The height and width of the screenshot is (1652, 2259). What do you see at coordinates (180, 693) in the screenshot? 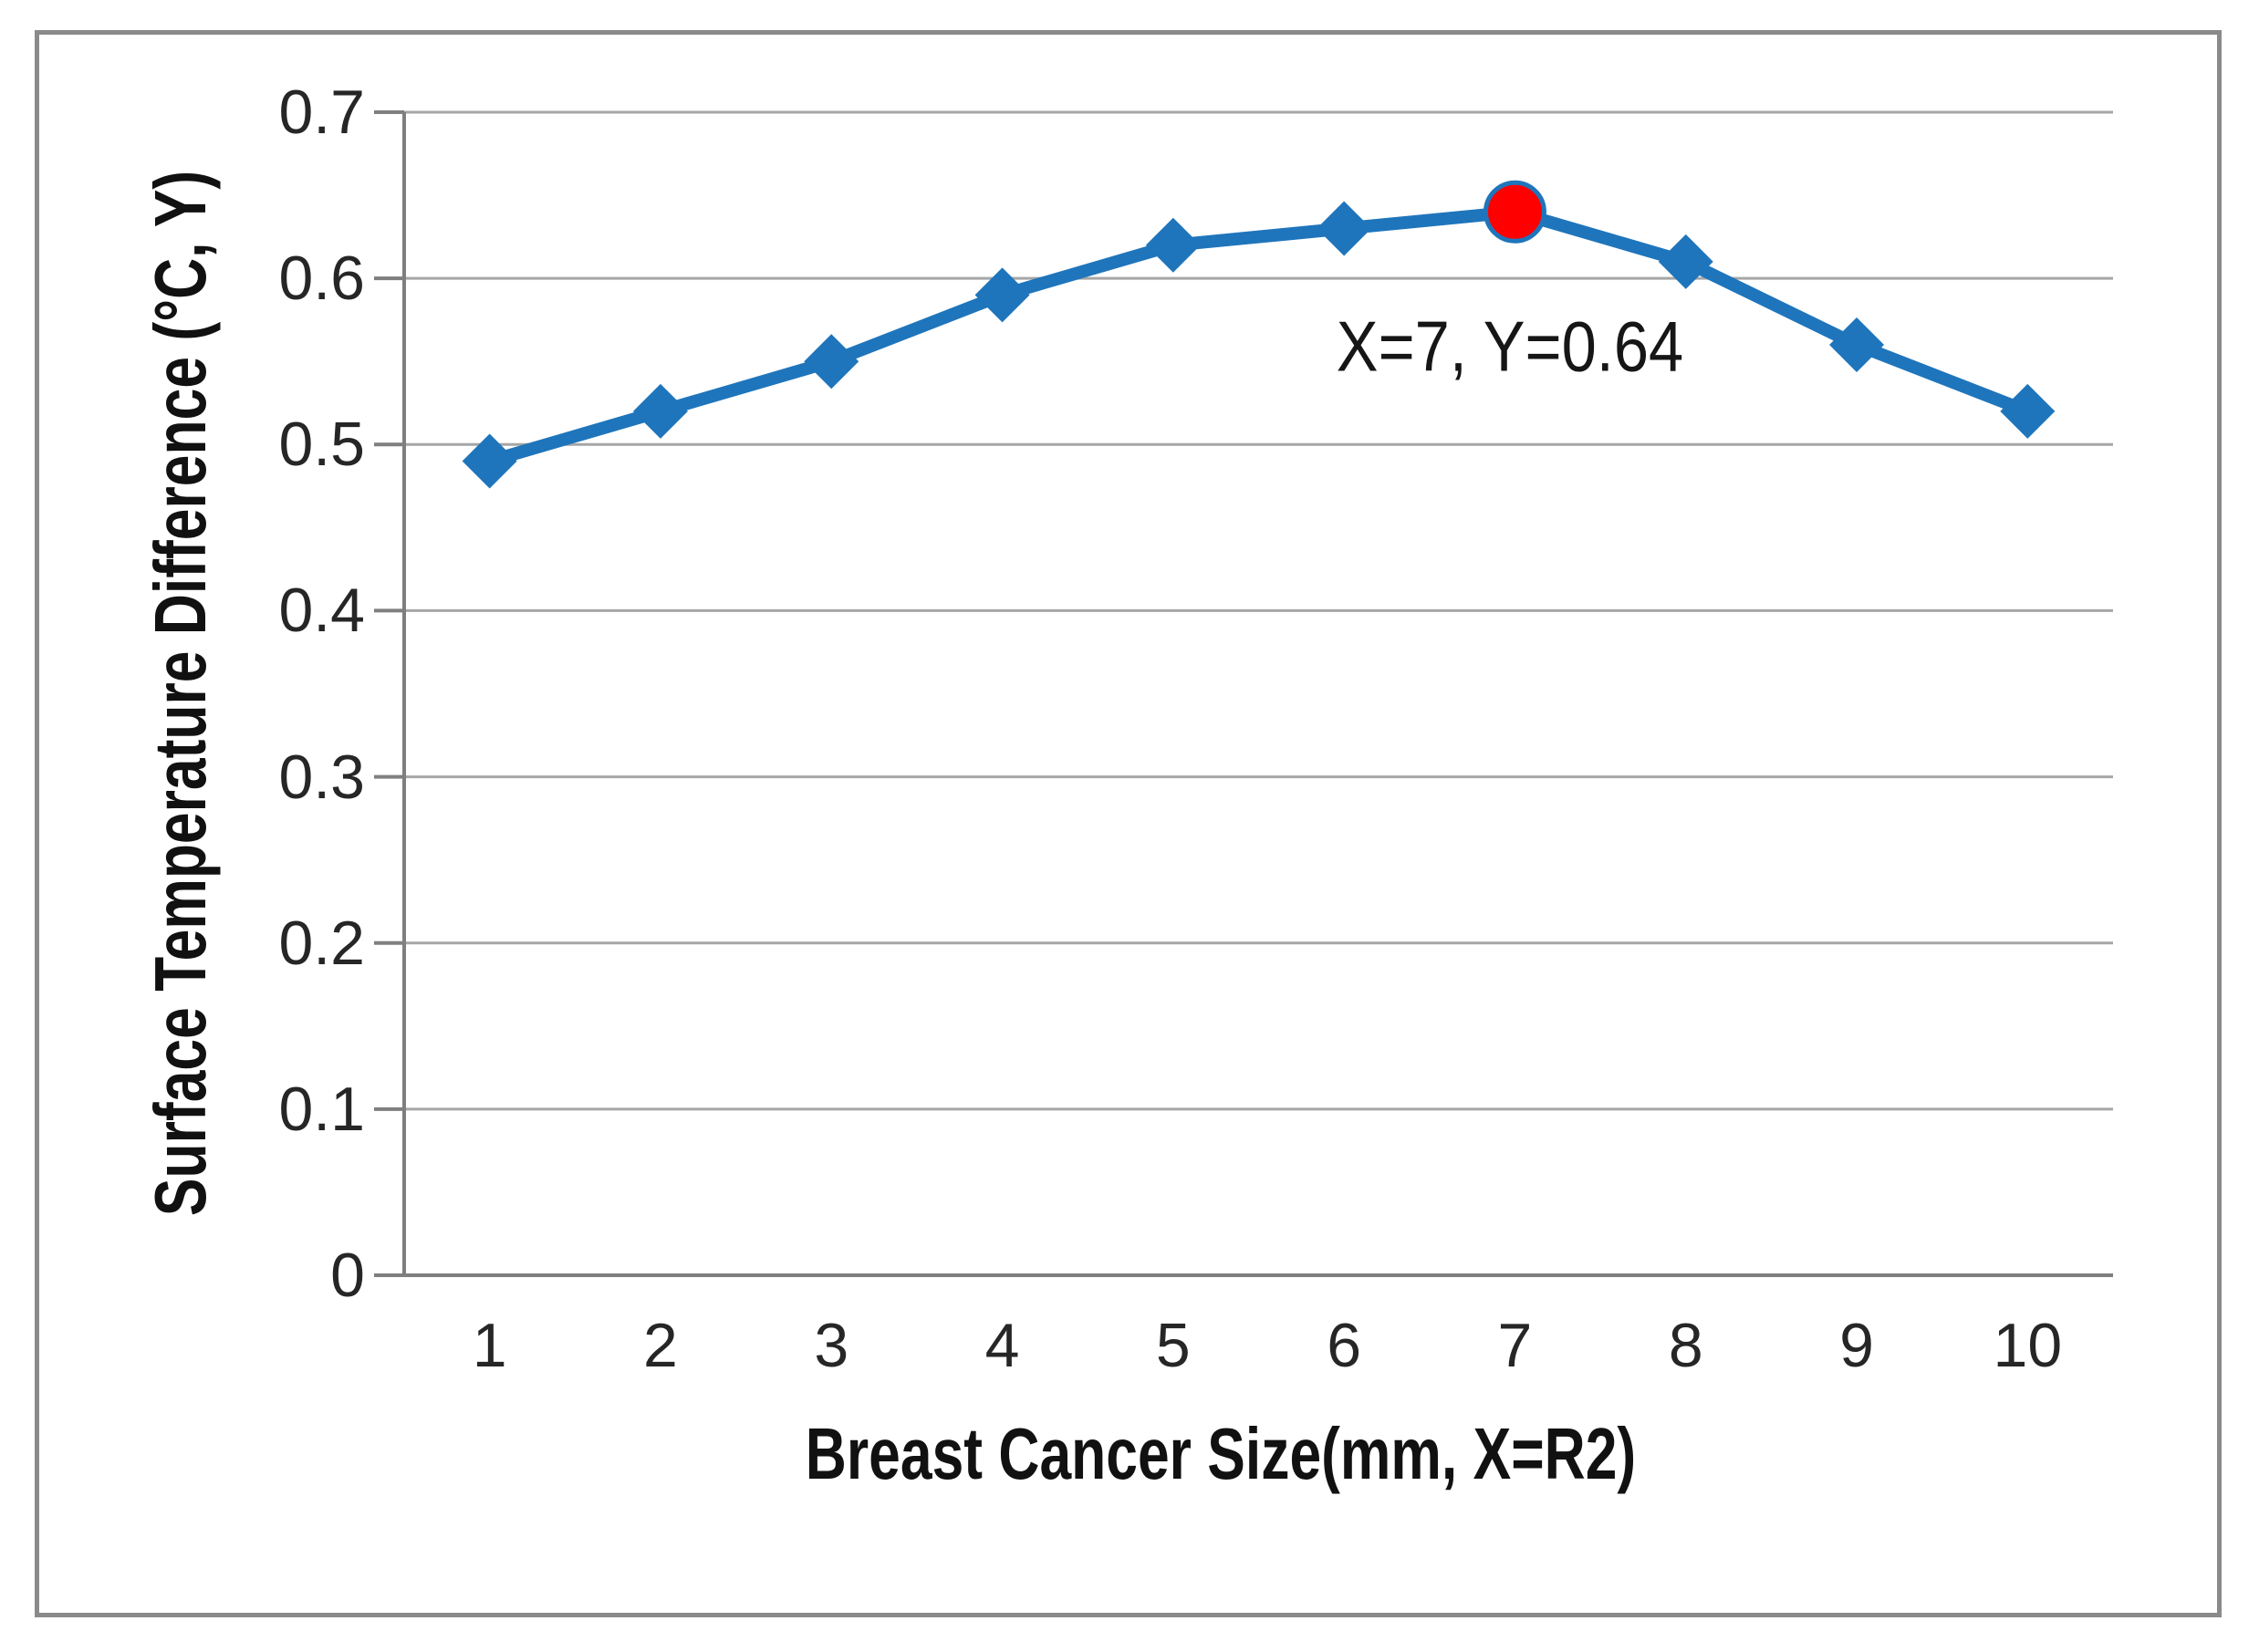
I see `y-axis-title: Surface Temperature Difference (°C, Y)` at bounding box center [180, 693].